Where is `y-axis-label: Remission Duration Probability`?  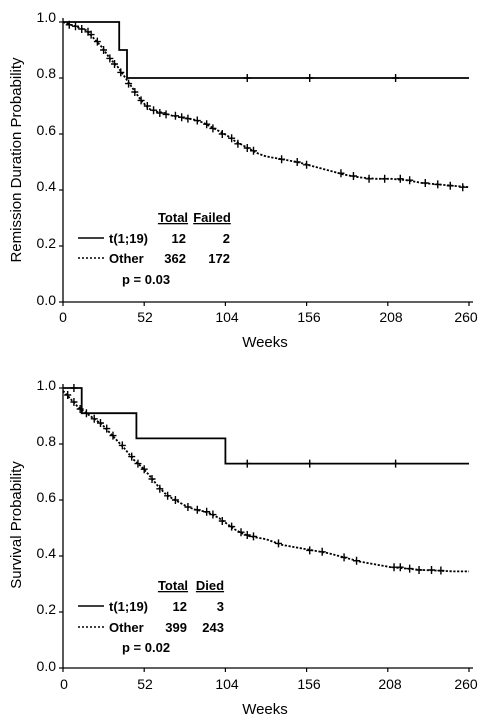 y-axis-label: Remission Duration Probability is located at coordinates (16, 160).